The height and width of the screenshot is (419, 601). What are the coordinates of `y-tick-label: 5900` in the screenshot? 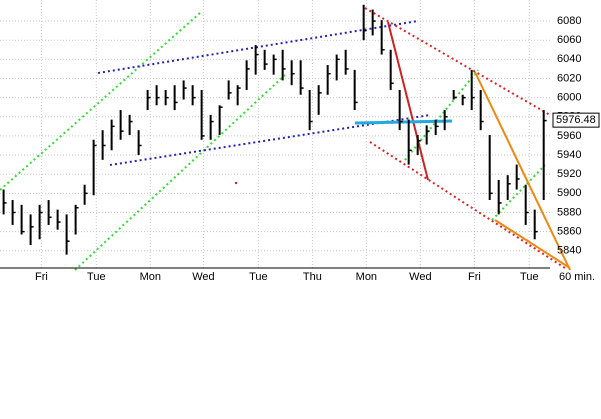 It's located at (569, 193).